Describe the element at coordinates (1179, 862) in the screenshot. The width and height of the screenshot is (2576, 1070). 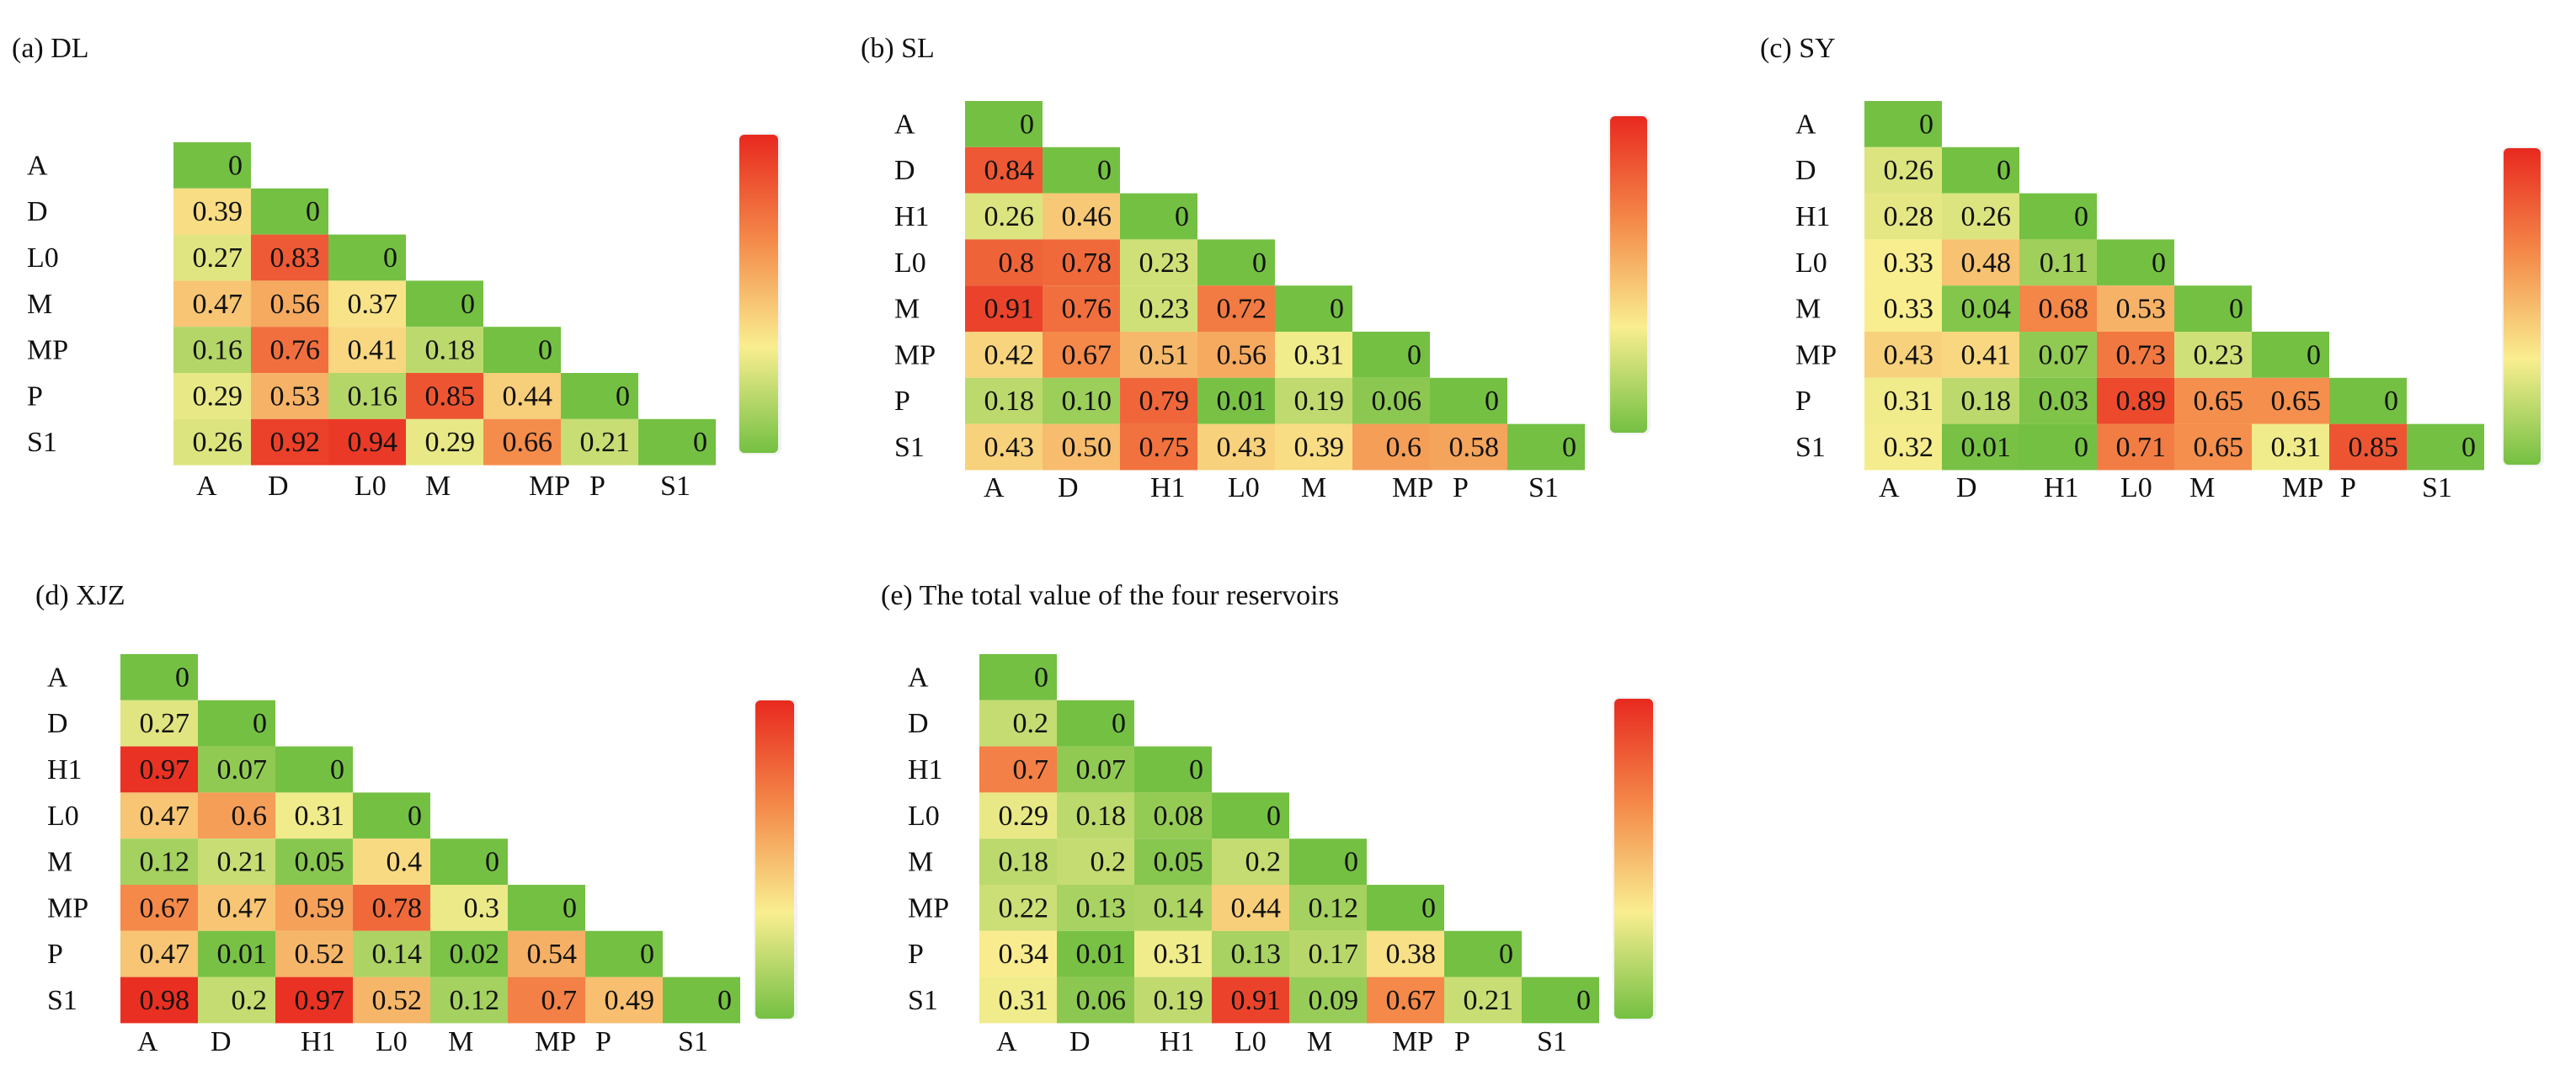
I see `cell-value-label: 0.05` at that location.